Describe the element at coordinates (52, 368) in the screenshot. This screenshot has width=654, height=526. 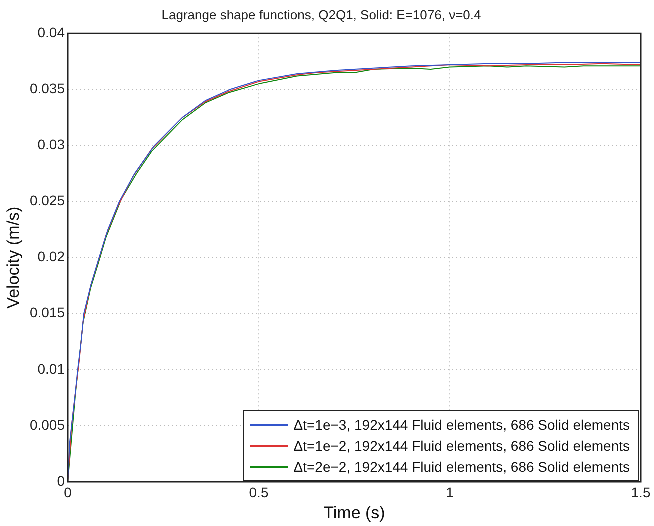
I see `y-tick-label: 0.01` at that location.